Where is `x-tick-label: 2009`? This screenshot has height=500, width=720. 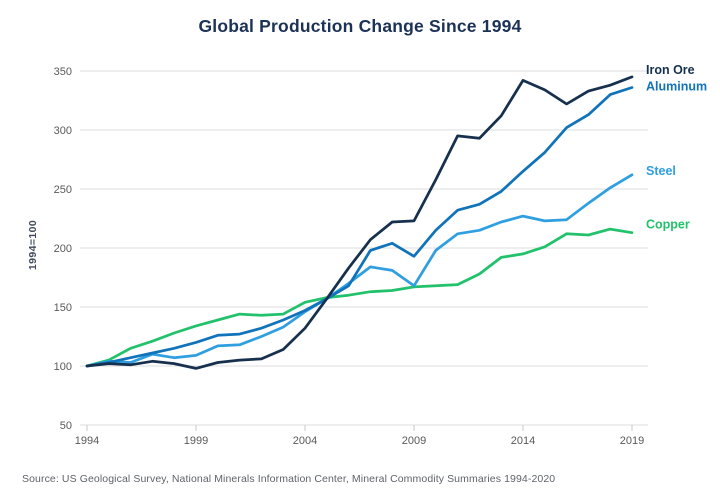 x-tick-label: 2009 is located at coordinates (414, 441).